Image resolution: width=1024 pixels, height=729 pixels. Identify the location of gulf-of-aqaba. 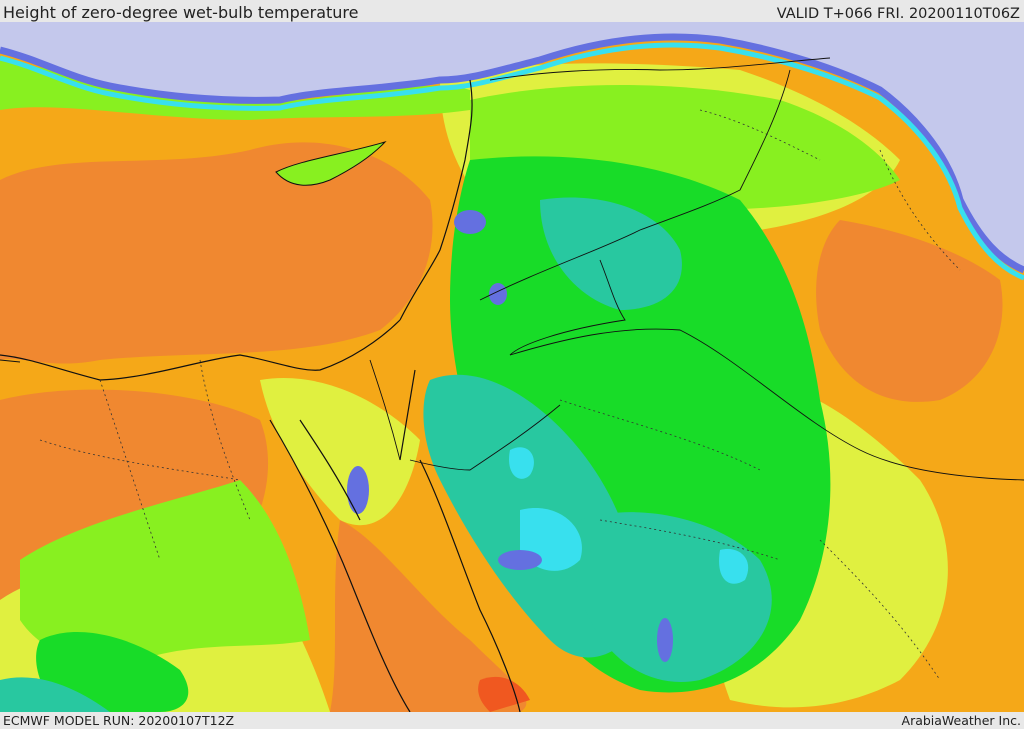
(407, 415).